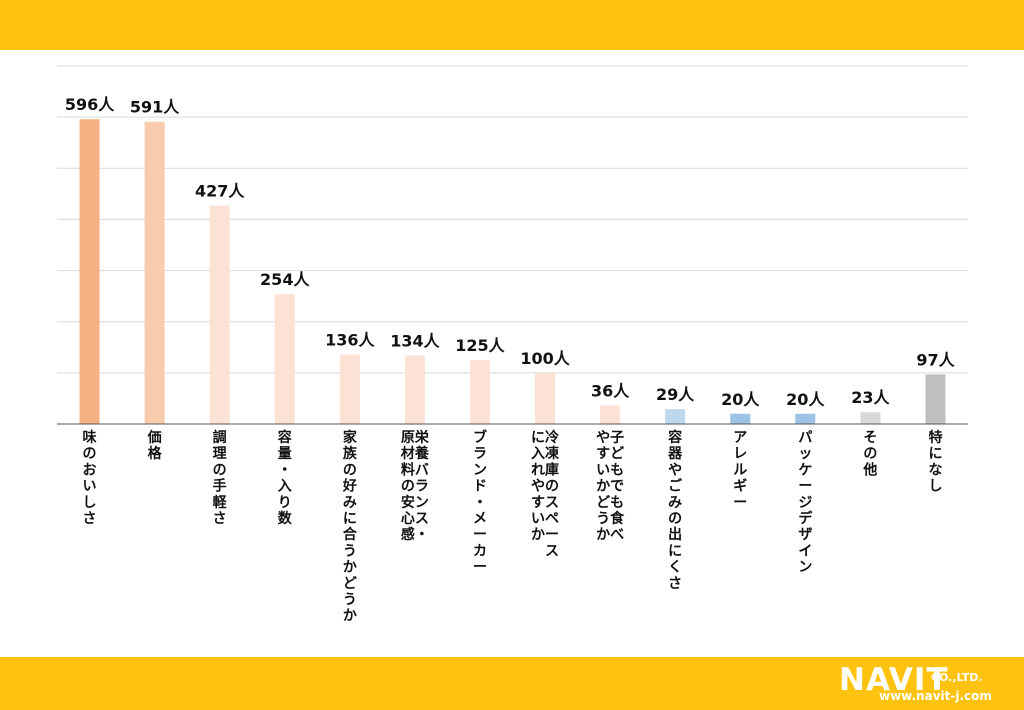  What do you see at coordinates (805, 535) in the screenshot?
I see `category-label-char: ザ` at bounding box center [805, 535].